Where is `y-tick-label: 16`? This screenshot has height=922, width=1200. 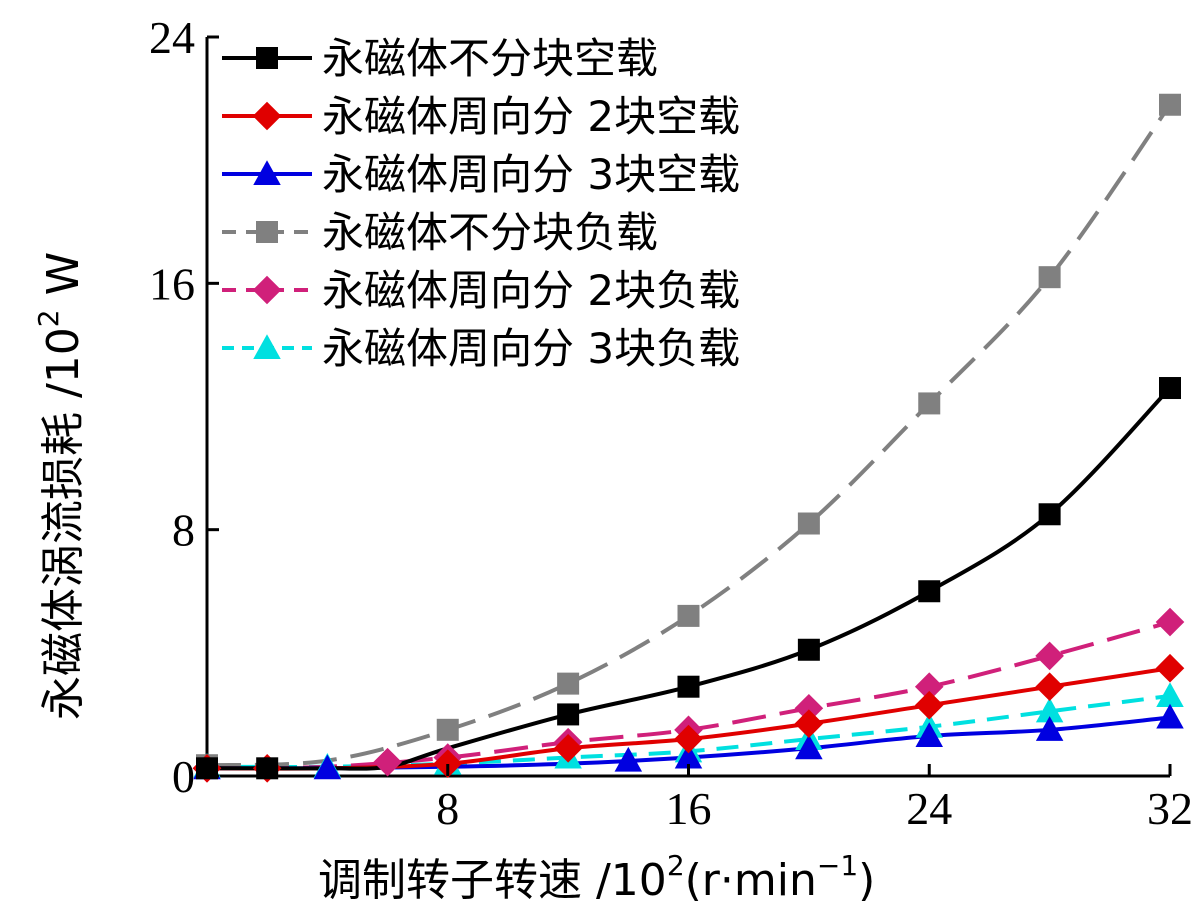
y-tick-label: 16 is located at coordinates (172, 283).